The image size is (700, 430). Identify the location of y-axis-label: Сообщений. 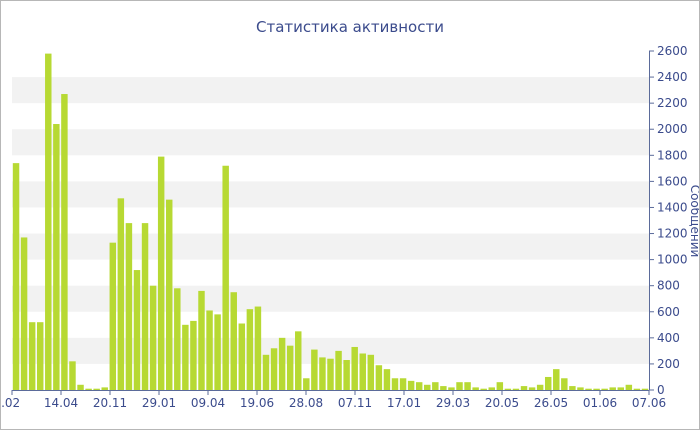
(693, 221).